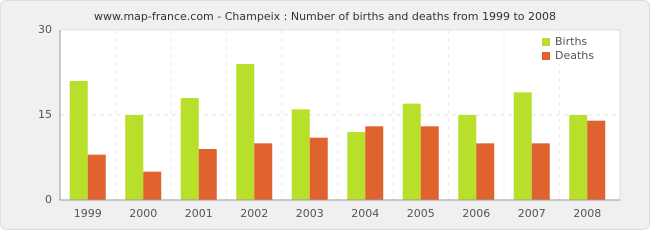  I want to click on x-tick-label: 2004, so click(365, 213).